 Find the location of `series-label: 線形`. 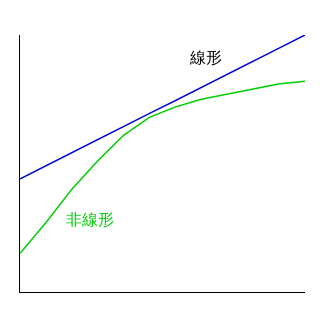

series-label: 線形 is located at coordinates (205, 57).